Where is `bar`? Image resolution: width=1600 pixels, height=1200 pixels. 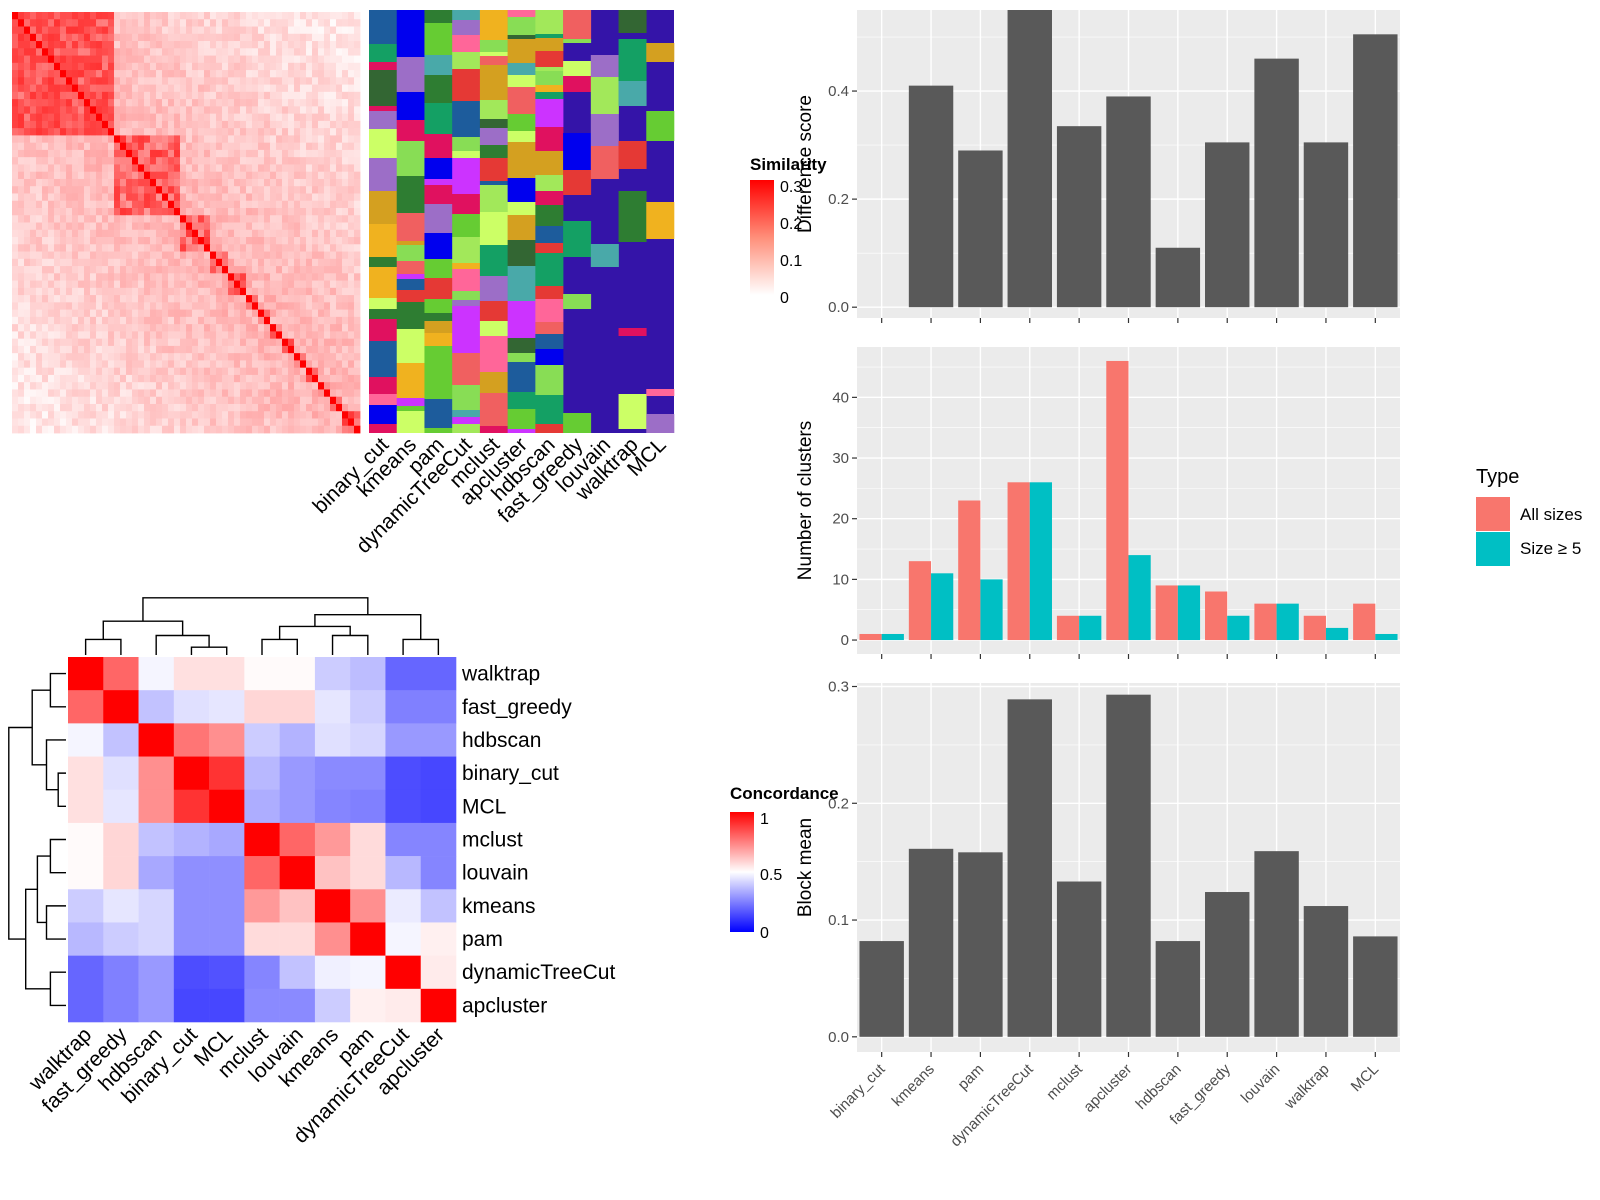
bar is located at coordinates (892, 637).